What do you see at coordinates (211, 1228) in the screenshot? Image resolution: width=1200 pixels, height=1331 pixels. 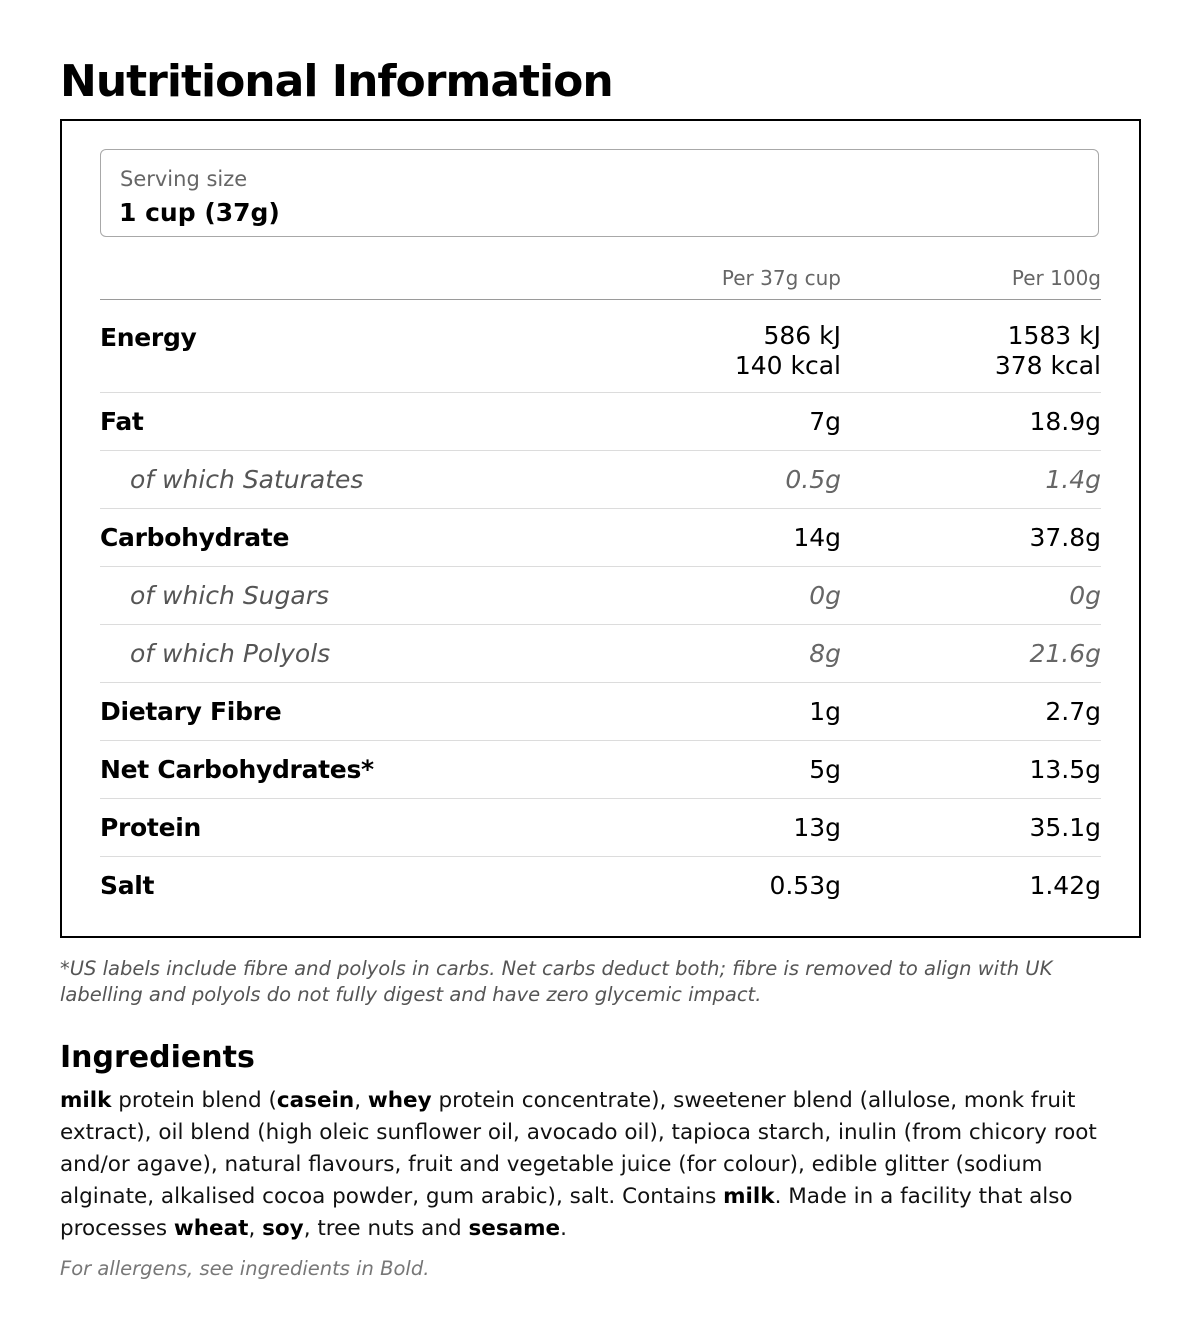 I see `allergen-term: wheat` at bounding box center [211, 1228].